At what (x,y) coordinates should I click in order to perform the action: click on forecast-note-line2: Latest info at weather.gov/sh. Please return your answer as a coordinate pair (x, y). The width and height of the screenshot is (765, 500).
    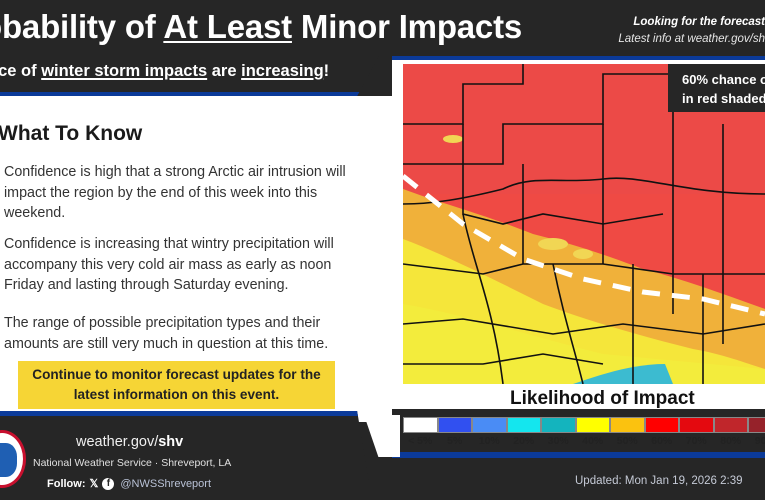
    Looking at the image, I should click on (691, 39).